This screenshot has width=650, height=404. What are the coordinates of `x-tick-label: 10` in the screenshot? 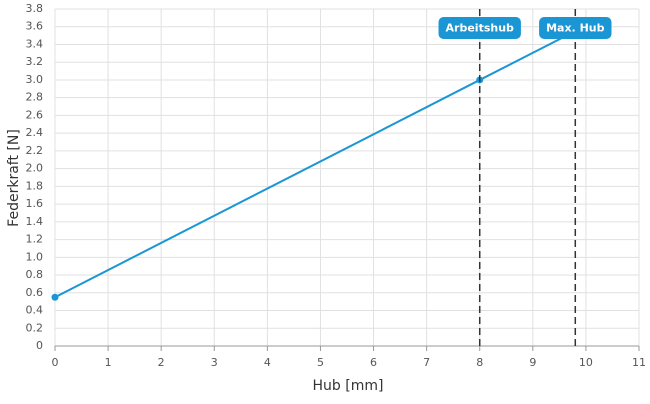 It's located at (586, 362).